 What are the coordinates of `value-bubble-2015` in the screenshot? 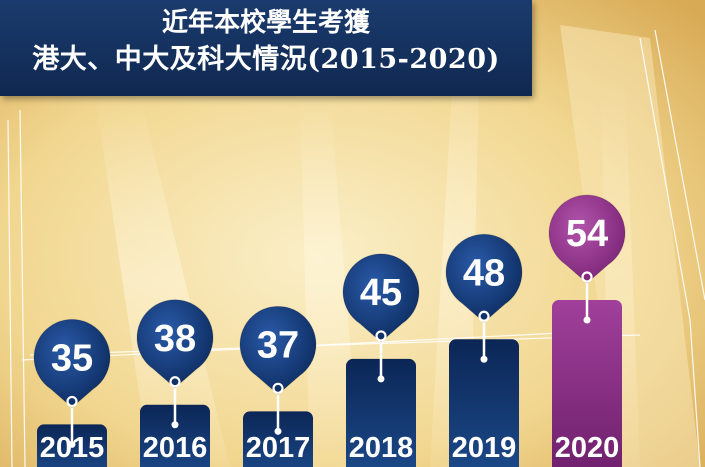 It's located at (72, 363).